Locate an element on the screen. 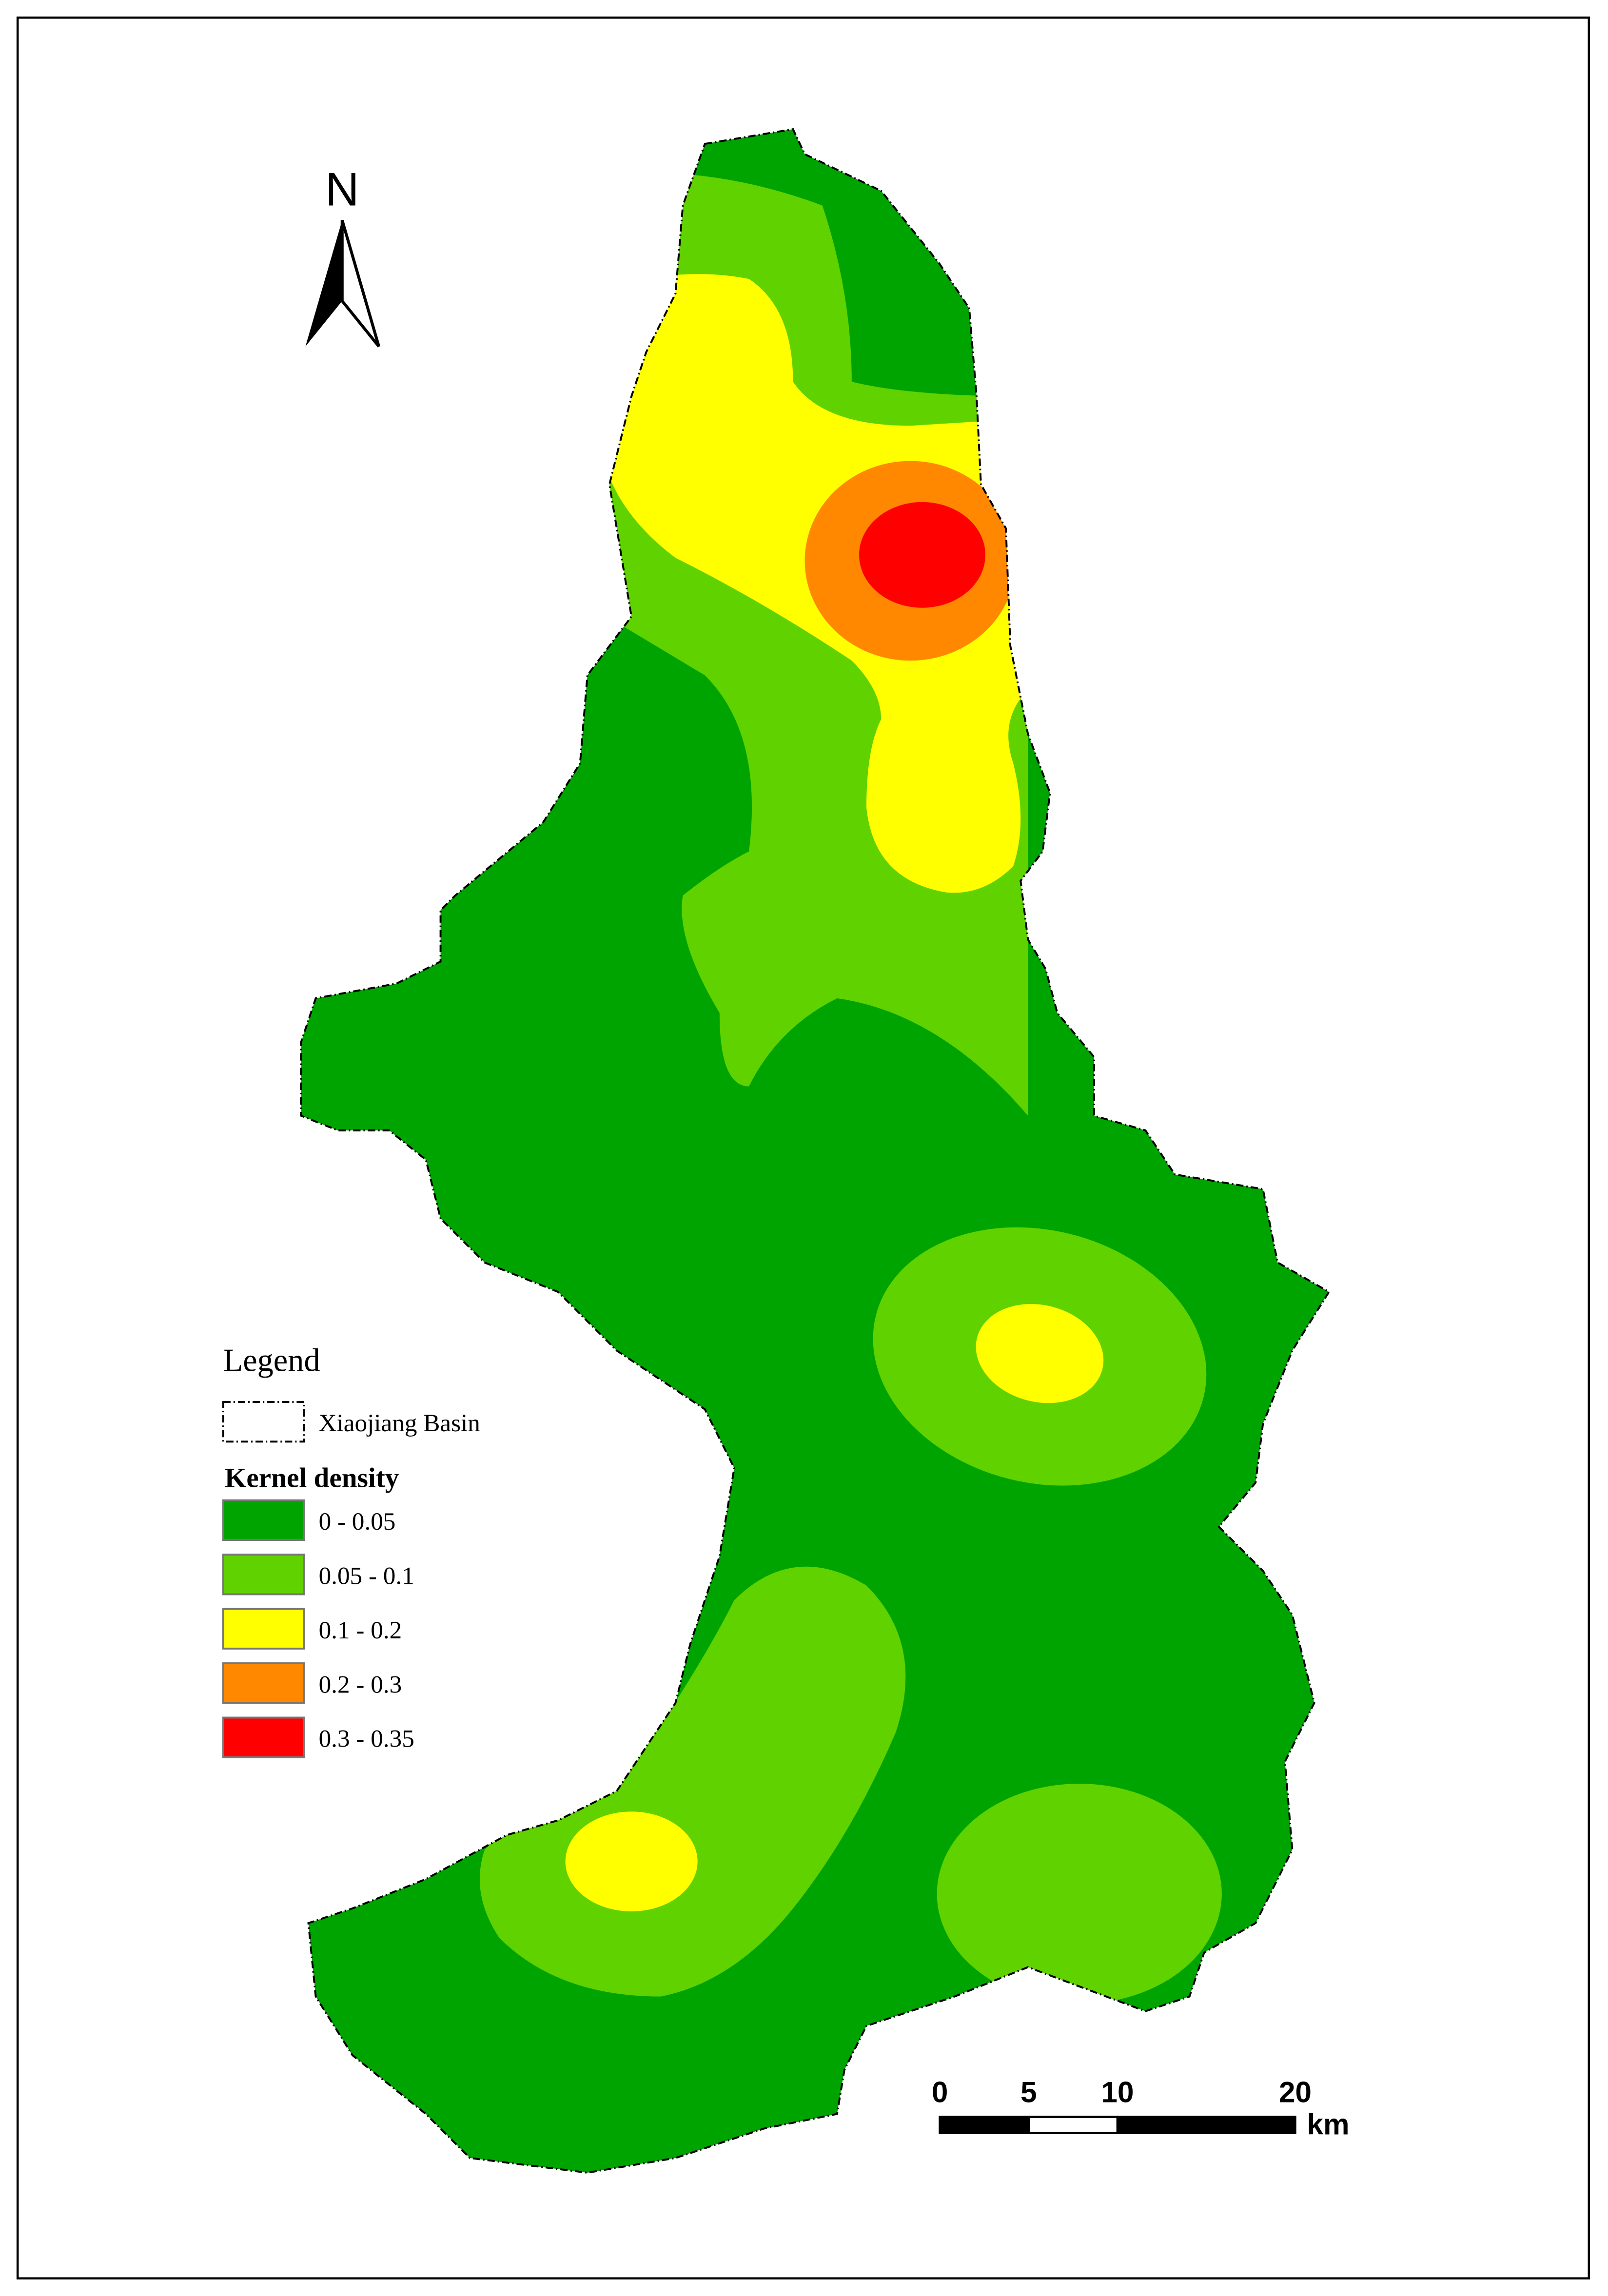 The width and height of the screenshot is (1608, 2296). legend-title: Legend is located at coordinates (271, 1361).